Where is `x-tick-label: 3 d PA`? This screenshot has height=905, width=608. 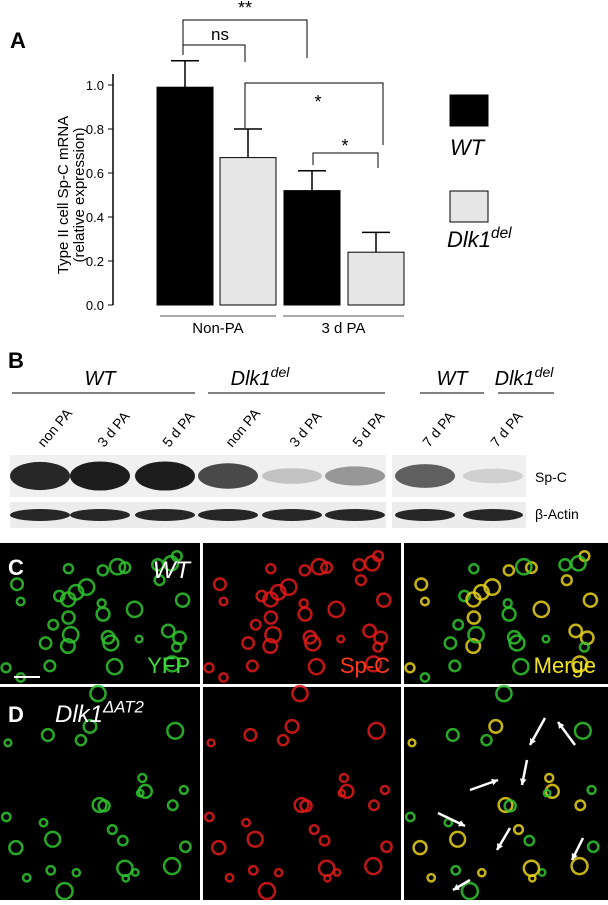 x-tick-label: 3 d PA is located at coordinates (344, 328).